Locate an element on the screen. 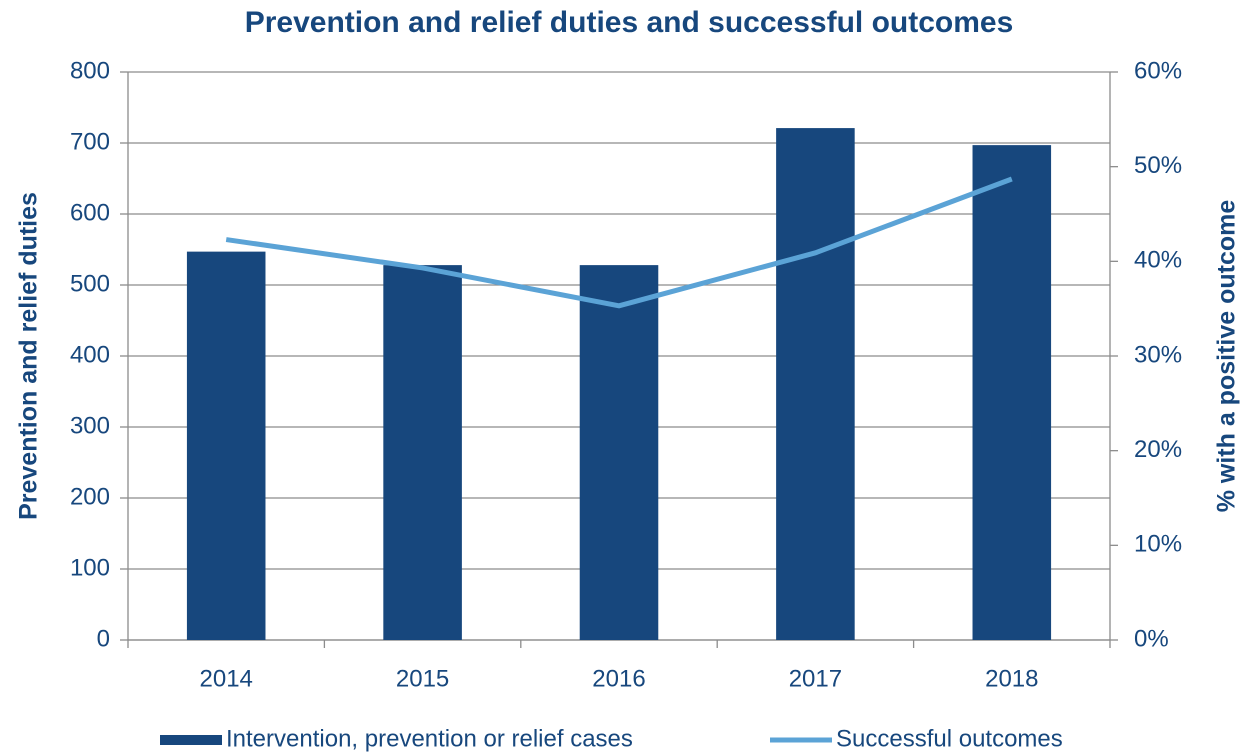 This screenshot has height=755, width=1258. y-tick-label: 300 is located at coordinates (90, 425).